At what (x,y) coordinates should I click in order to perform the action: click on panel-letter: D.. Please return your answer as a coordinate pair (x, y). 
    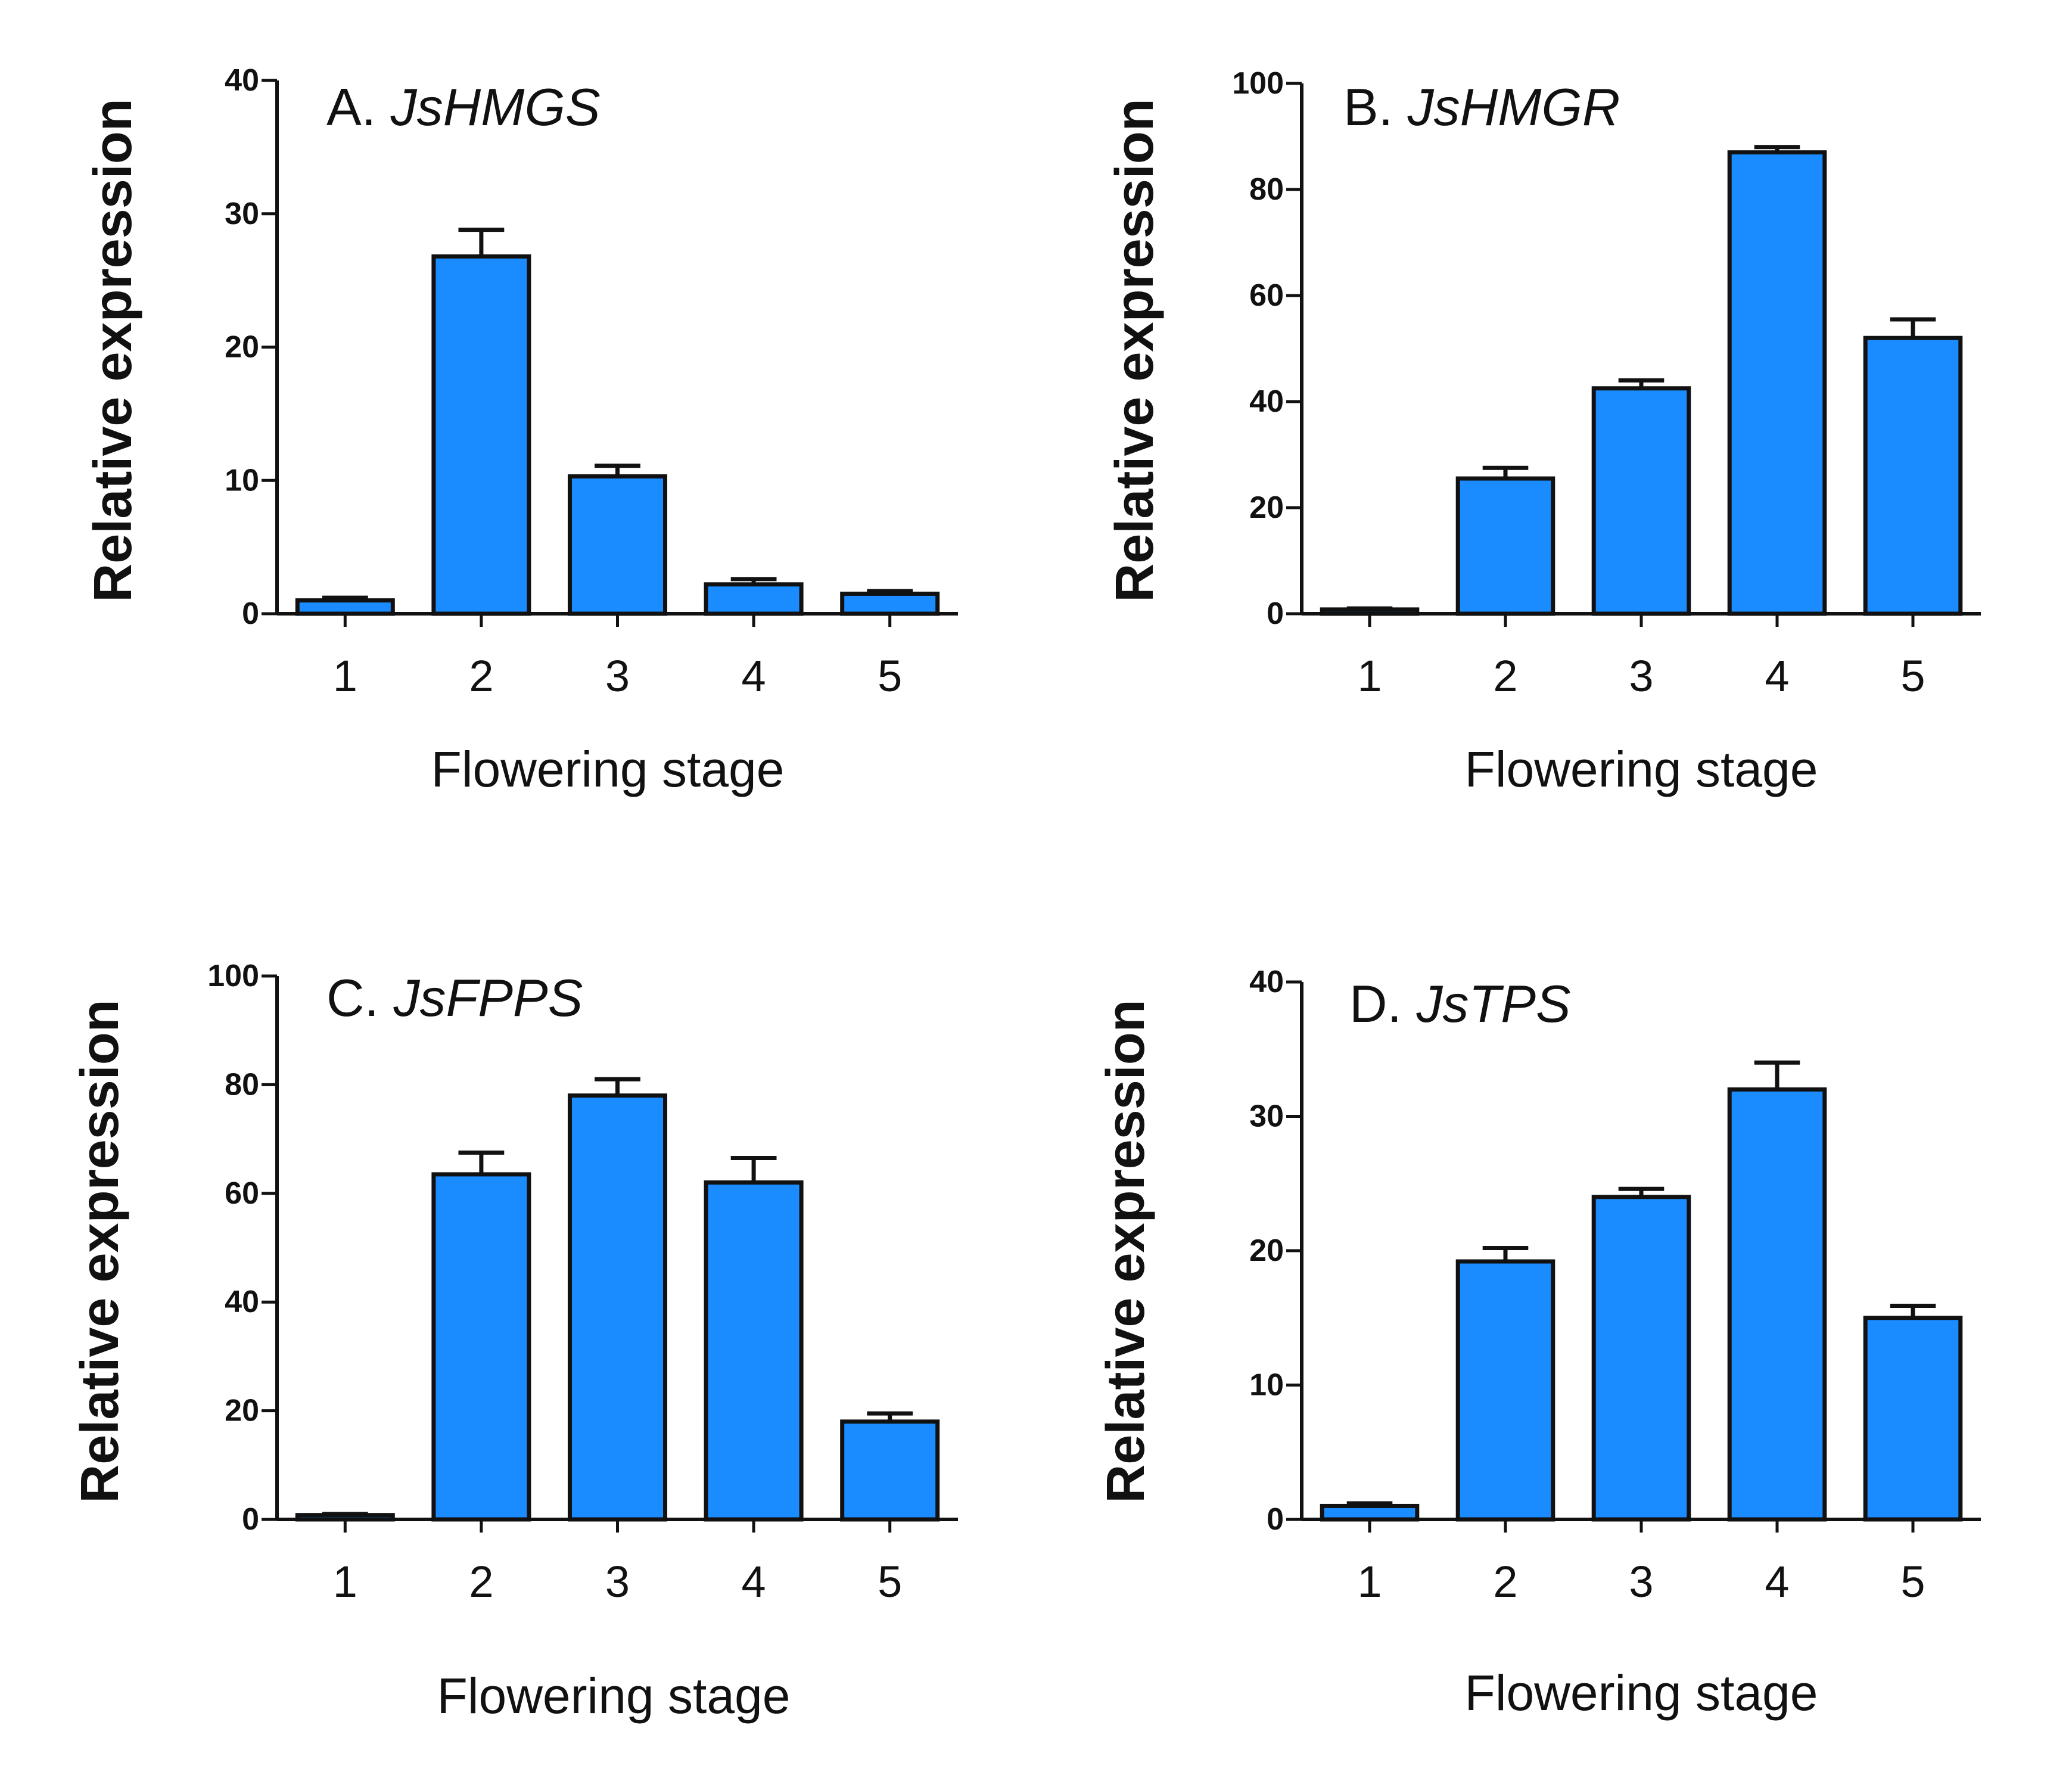
    Looking at the image, I should click on (1375, 1003).